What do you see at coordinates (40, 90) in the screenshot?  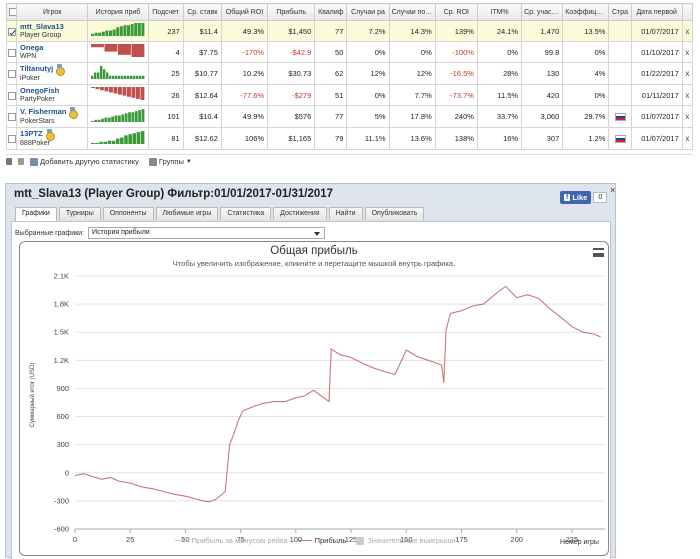 I see `player-name: OnegoFish` at bounding box center [40, 90].